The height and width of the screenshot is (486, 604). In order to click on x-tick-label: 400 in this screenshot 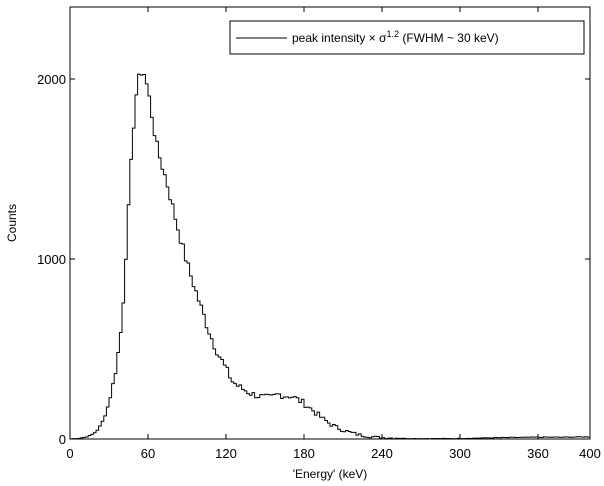, I will do `click(590, 453)`.